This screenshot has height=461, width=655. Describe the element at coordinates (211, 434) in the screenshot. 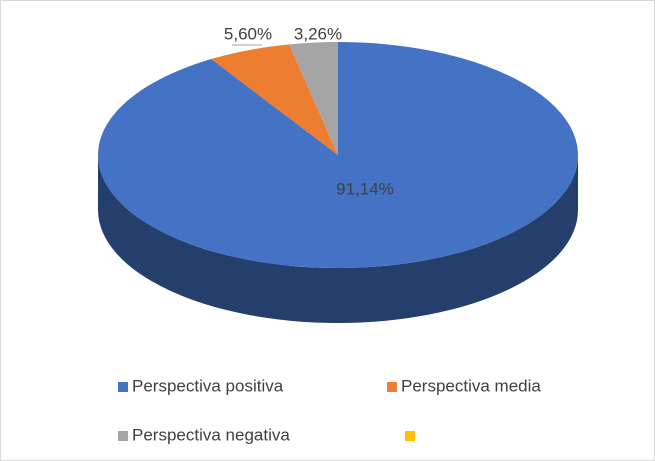

I see `legend-label: Perspectiva negativa` at that location.